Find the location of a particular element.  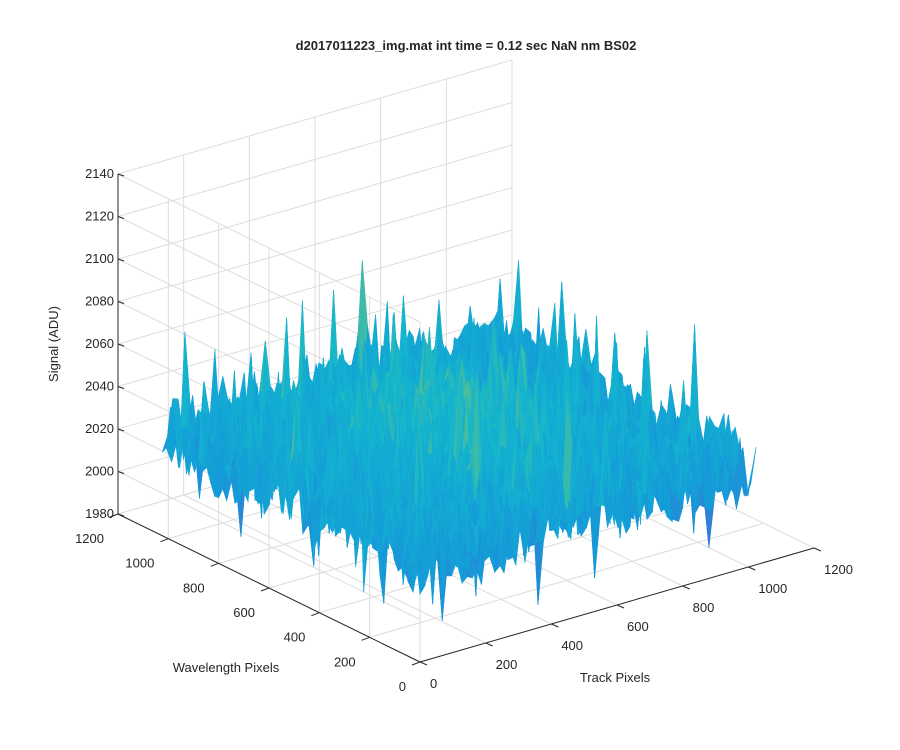

z-tick-label: 2100 is located at coordinates (99, 258).